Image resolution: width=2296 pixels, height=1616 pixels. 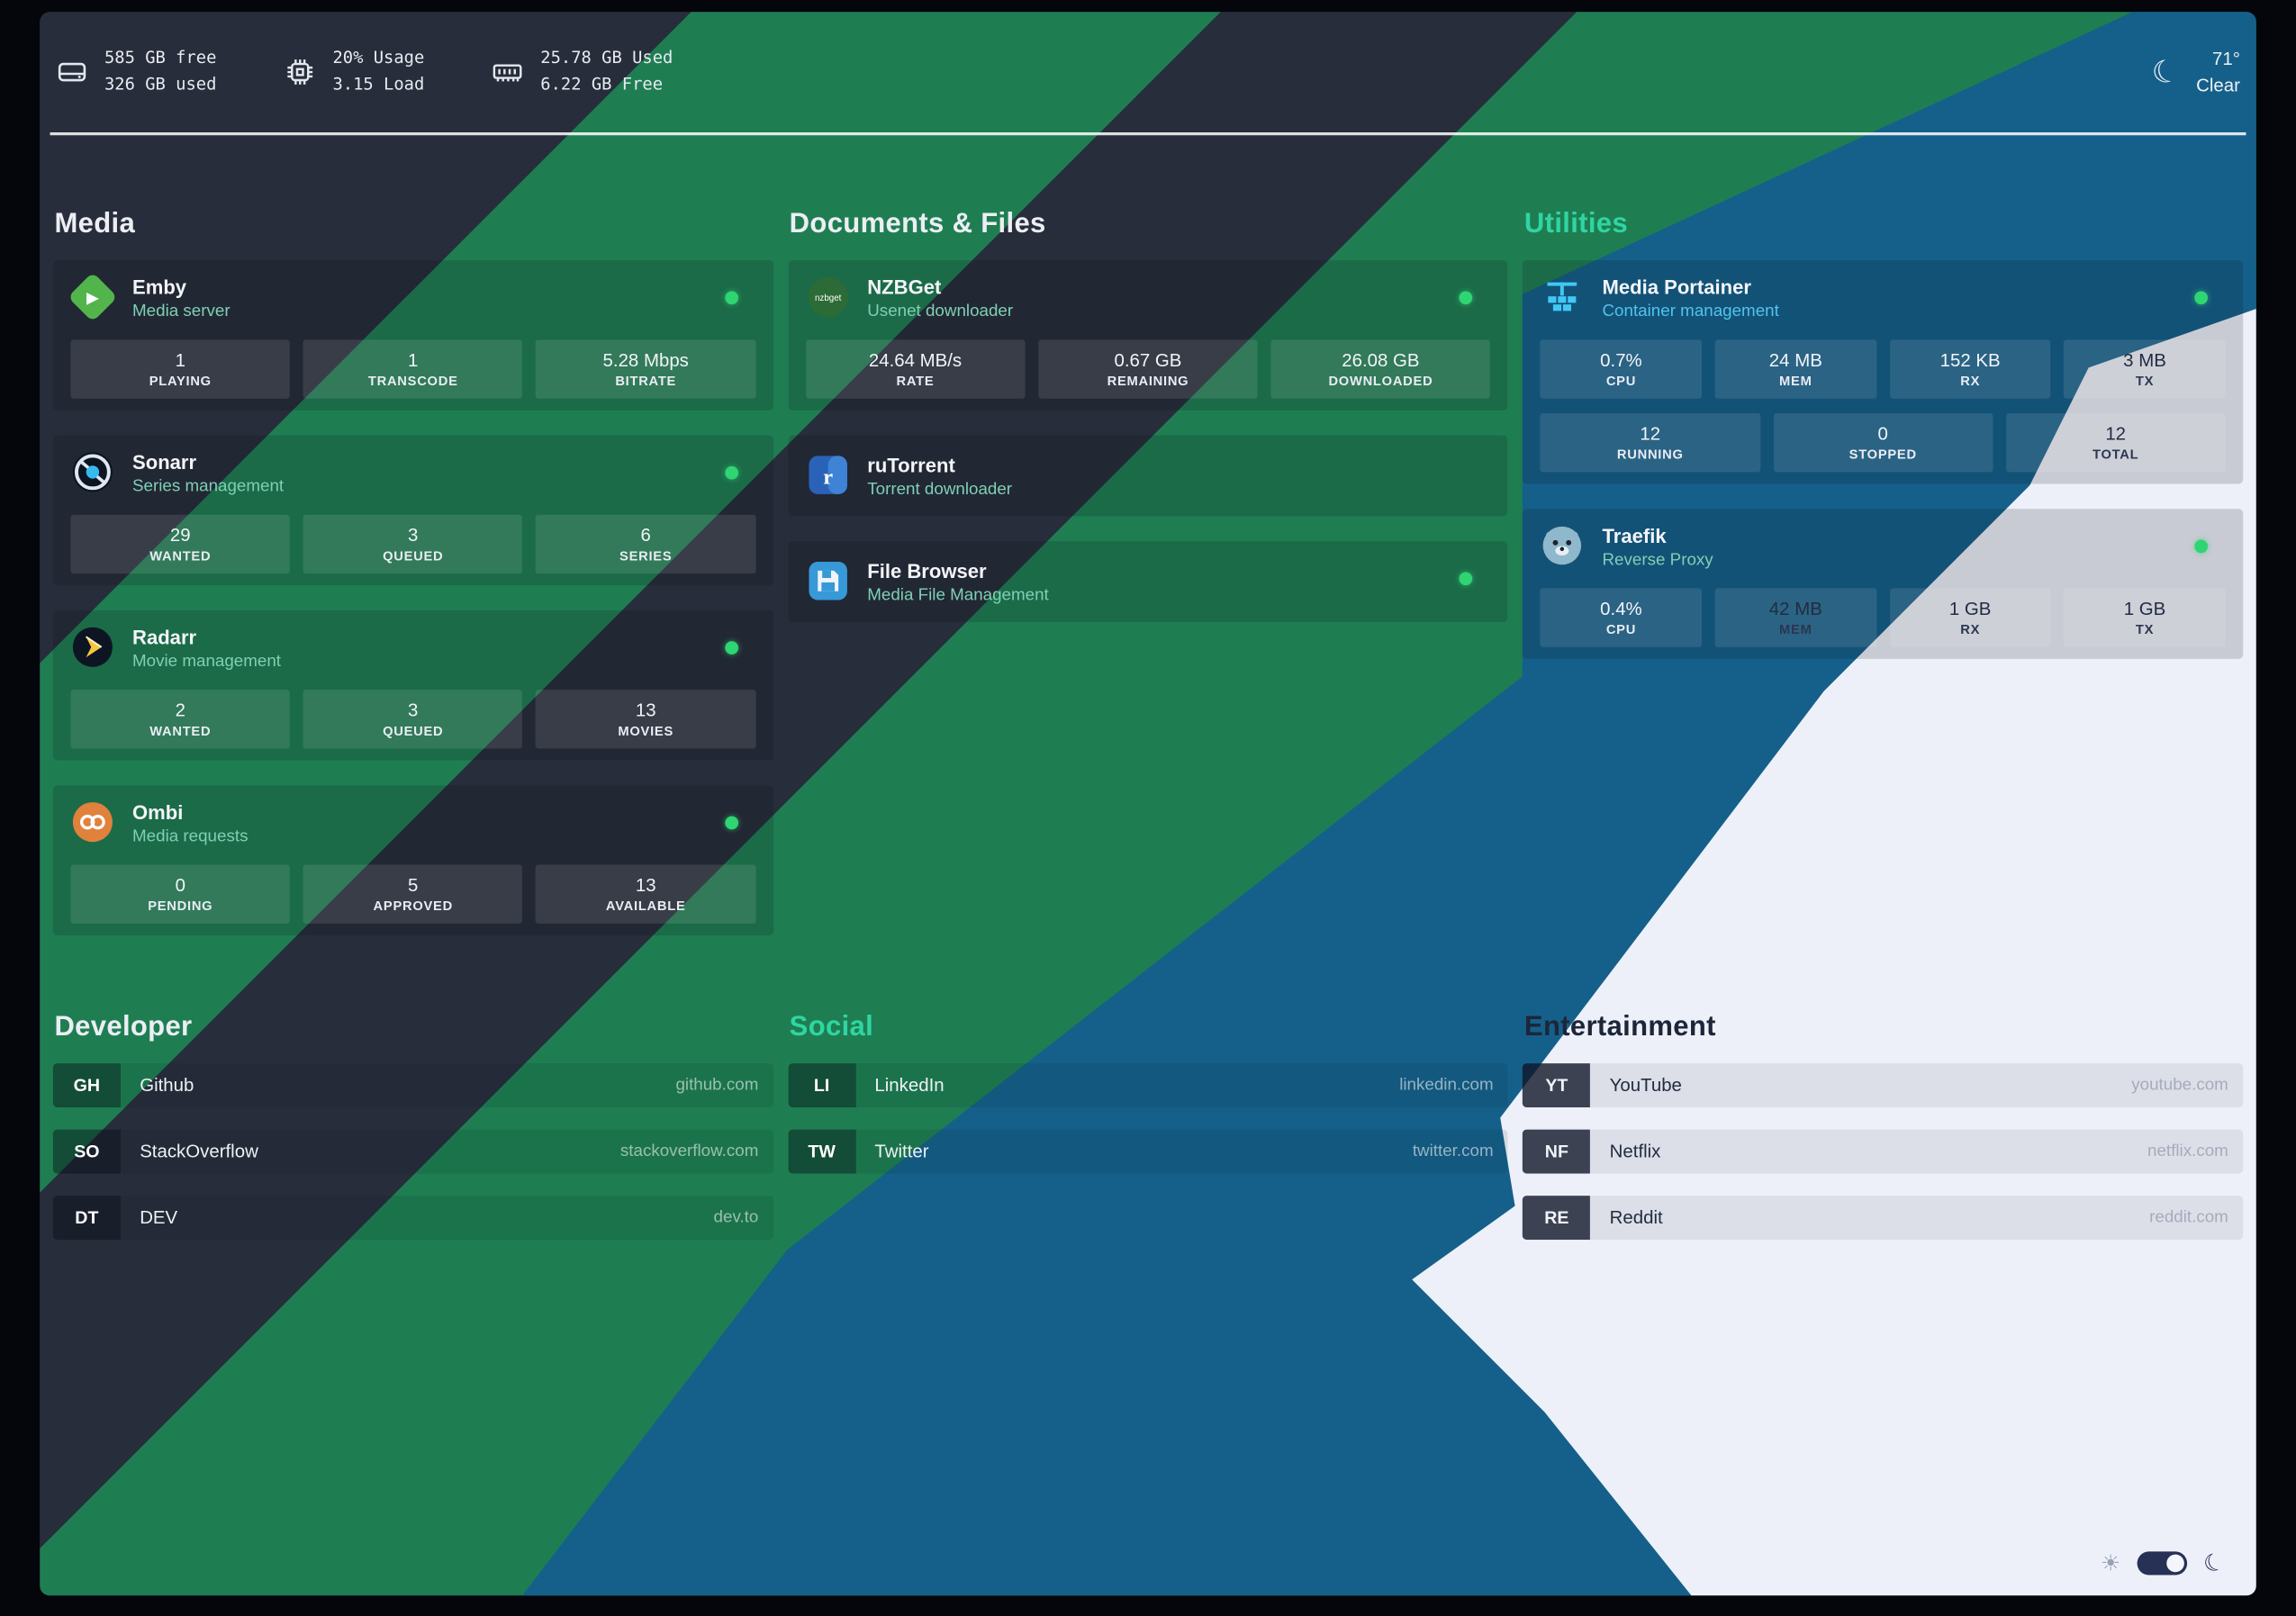 What do you see at coordinates (602, 84) in the screenshot?
I see `memory-free: 6.22 GB Free` at bounding box center [602, 84].